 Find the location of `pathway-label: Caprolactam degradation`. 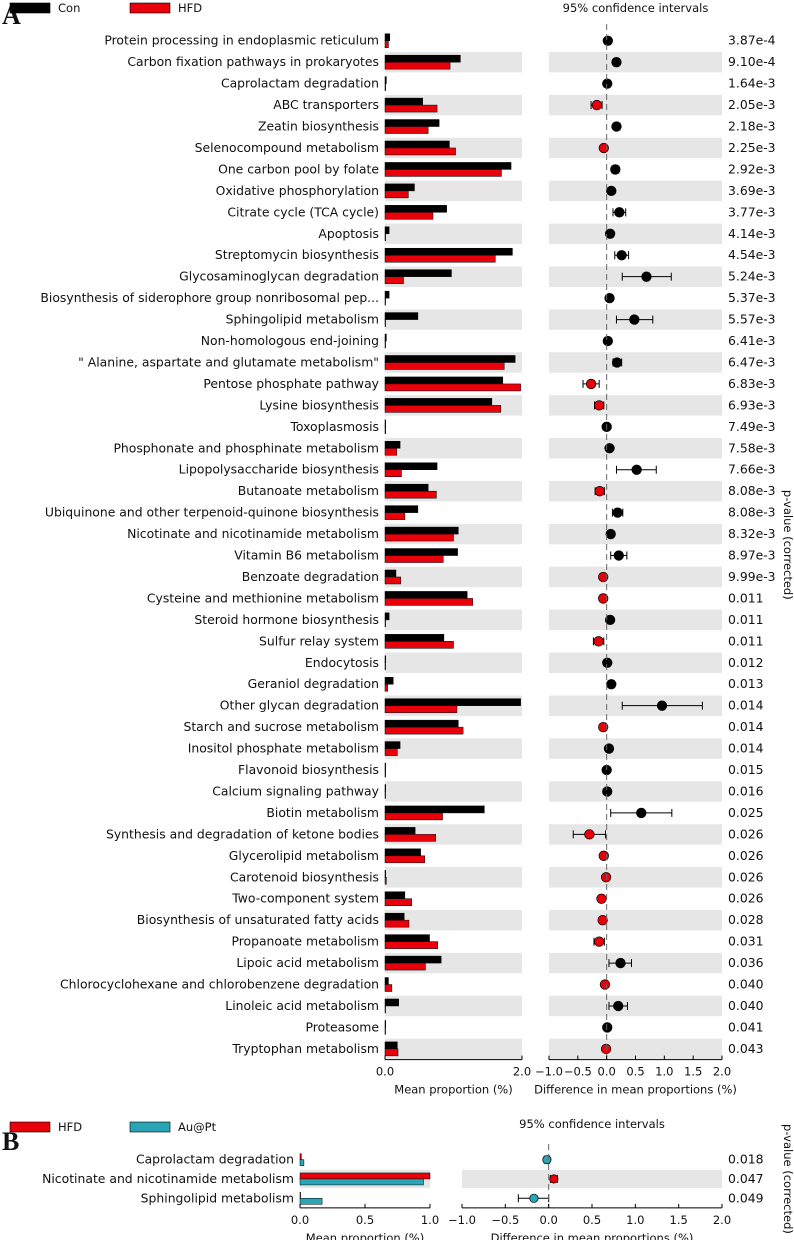

pathway-label: Caprolactam degradation is located at coordinates (300, 83).